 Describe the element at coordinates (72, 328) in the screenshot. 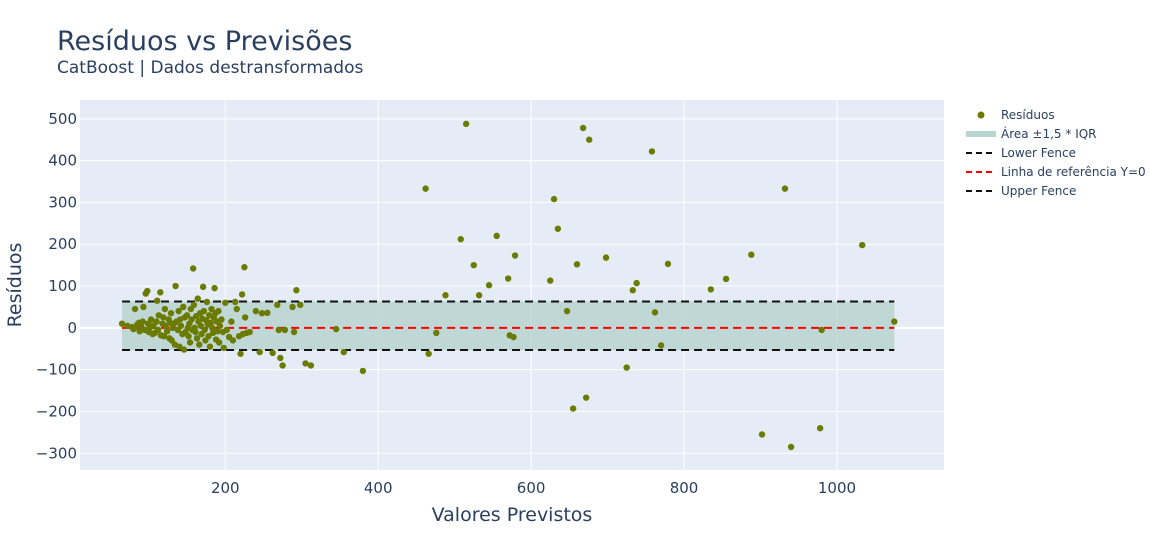

I see `y-tick-label: 0` at that location.